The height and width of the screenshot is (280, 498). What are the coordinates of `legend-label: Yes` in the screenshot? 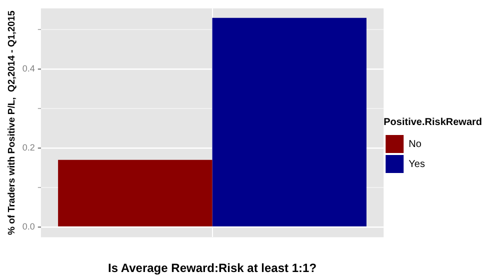 It's located at (416, 164).